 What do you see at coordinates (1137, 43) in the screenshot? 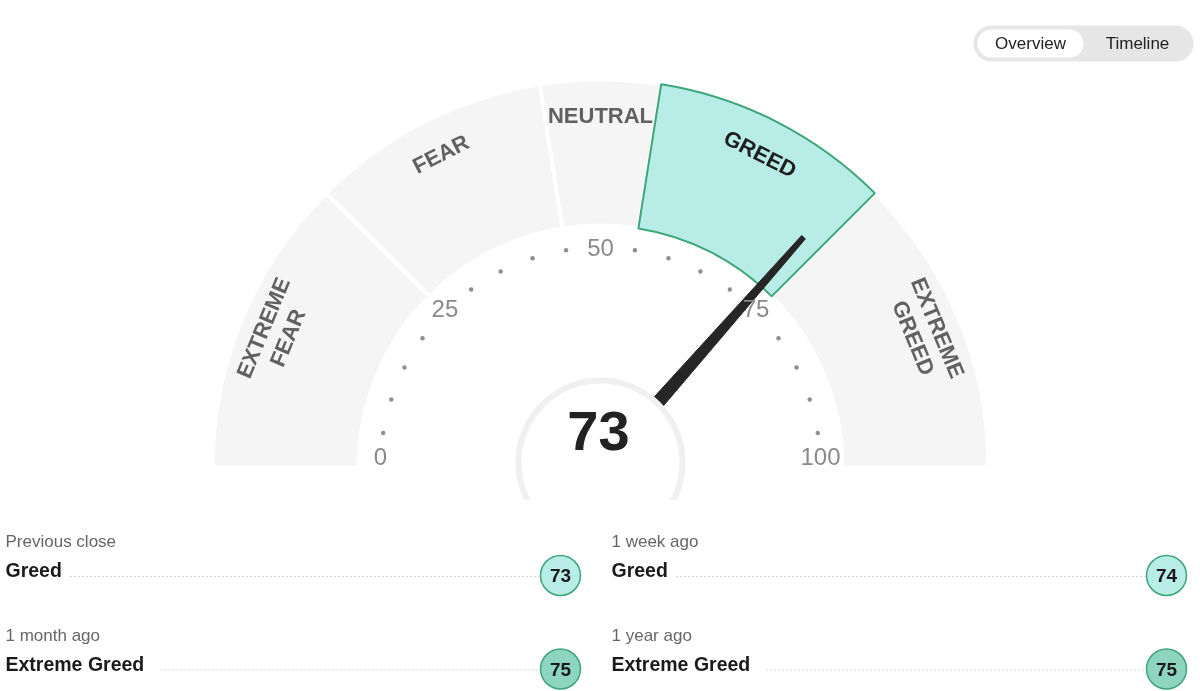
I see `text: Timeline` at bounding box center [1137, 43].